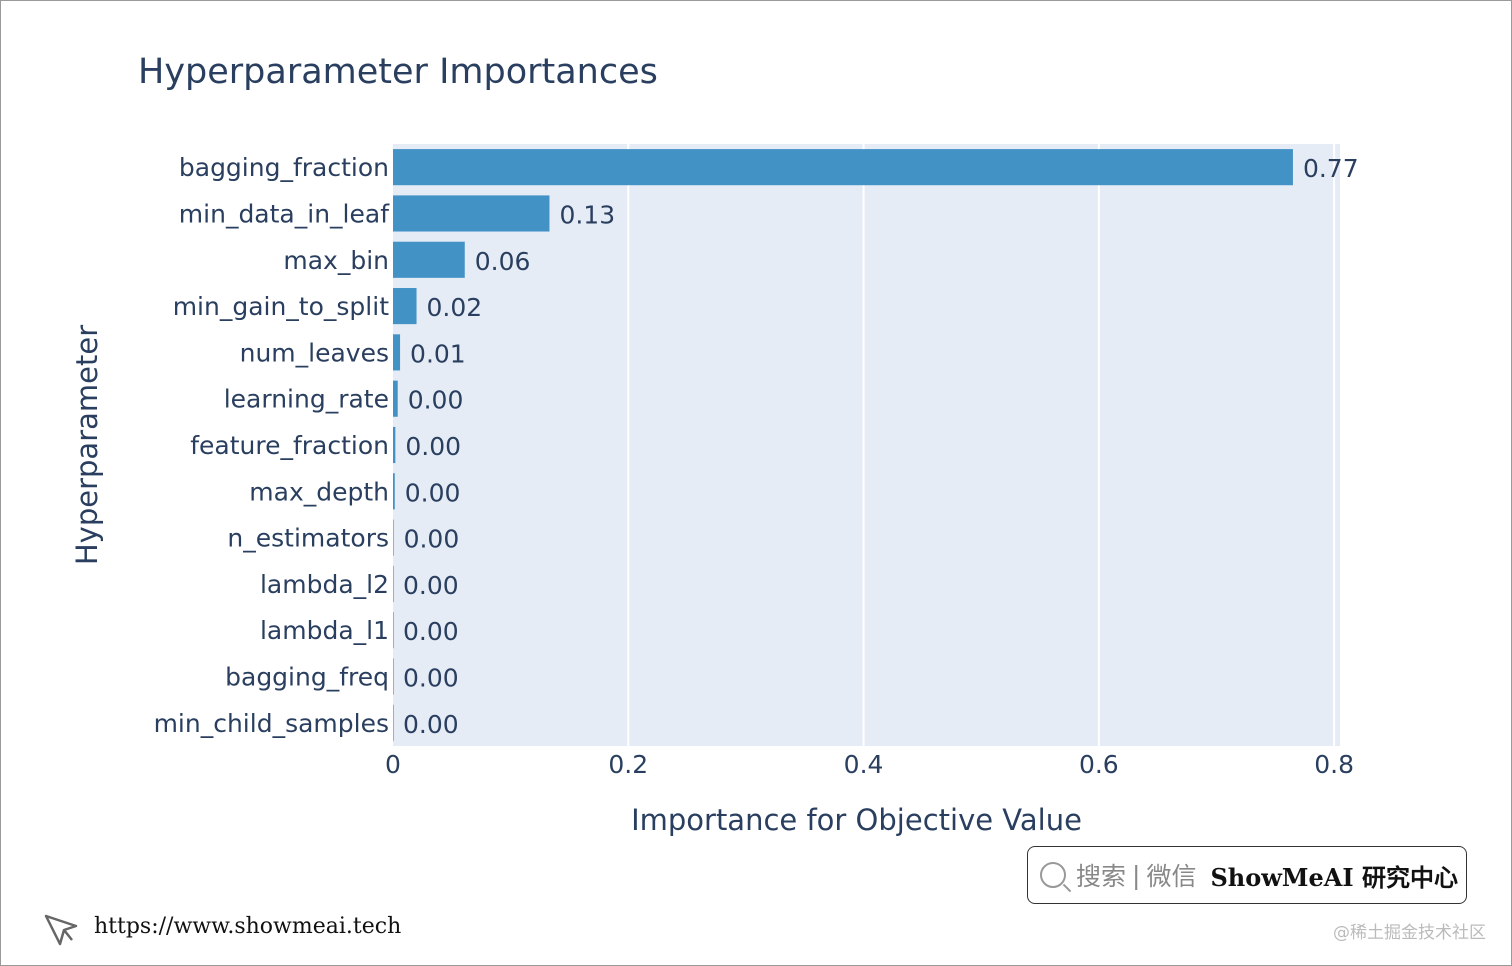 Image resolution: width=1512 pixels, height=966 pixels. I want to click on search-hint: 搜索, so click(1101, 876).